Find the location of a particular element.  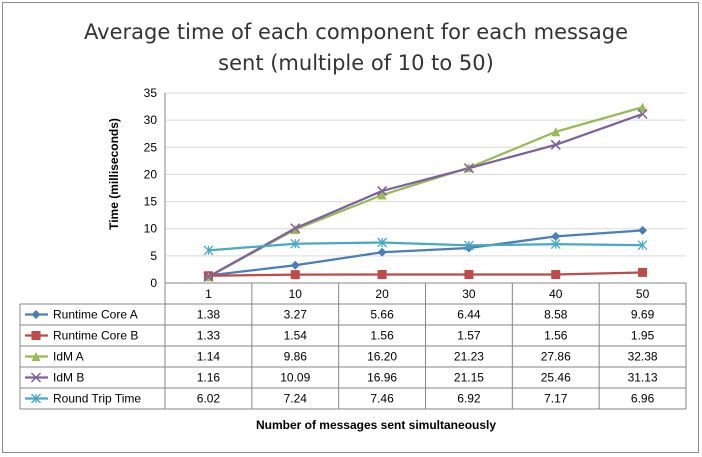

data-label: 3.27 is located at coordinates (296, 315).